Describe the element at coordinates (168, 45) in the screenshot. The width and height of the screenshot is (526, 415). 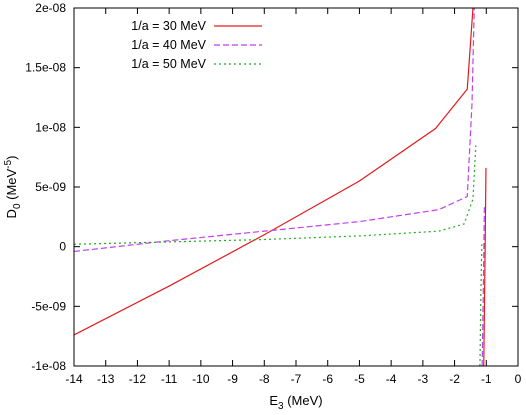
I see `legend-label-2: 1/a = 40 MeV` at that location.